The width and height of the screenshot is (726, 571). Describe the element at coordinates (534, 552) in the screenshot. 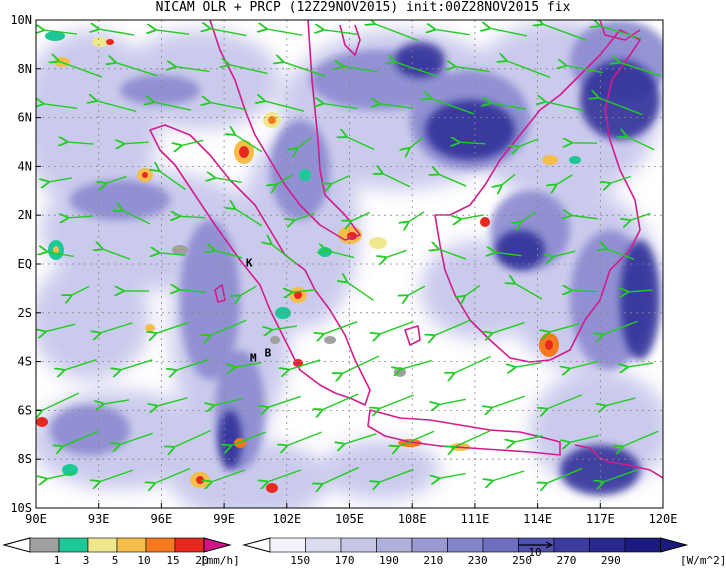

I see `reference-vector-label: 10` at that location.